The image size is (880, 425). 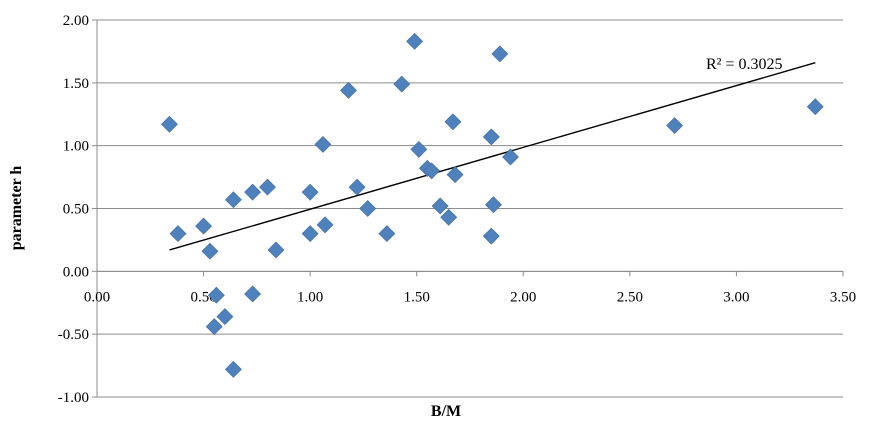 I want to click on r-squared-annotation: R² = 0.3025, so click(x=744, y=64).